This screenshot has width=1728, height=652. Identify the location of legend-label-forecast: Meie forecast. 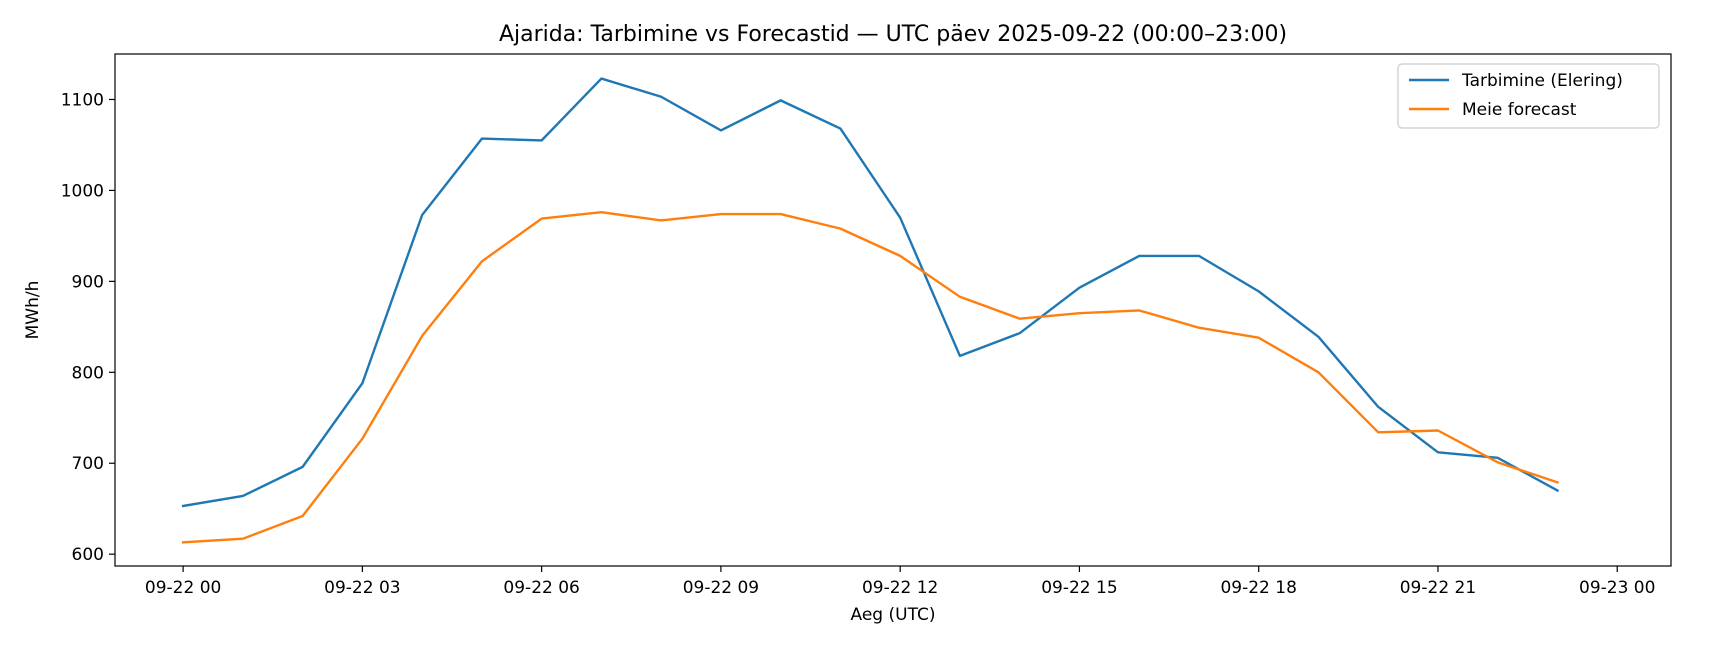
(1519, 110).